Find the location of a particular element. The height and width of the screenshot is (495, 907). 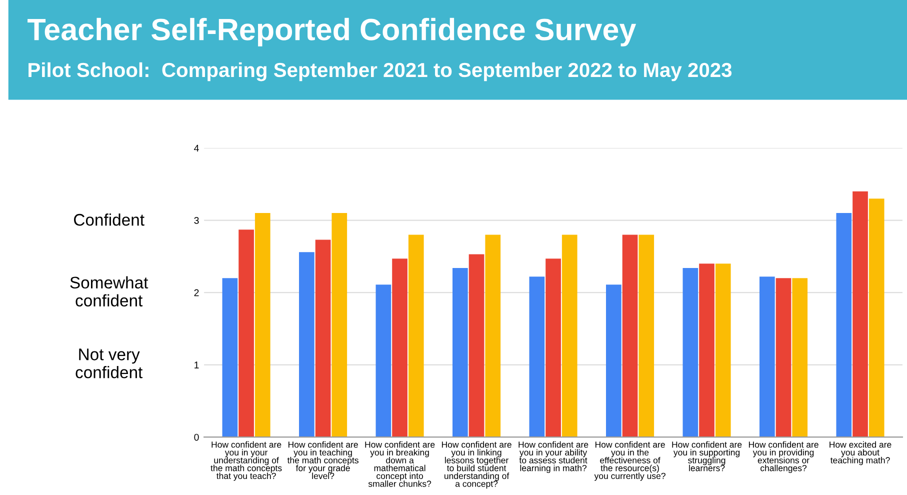

x-tick-label: How confident are you in supporting struggling learners? is located at coordinates (707, 456).